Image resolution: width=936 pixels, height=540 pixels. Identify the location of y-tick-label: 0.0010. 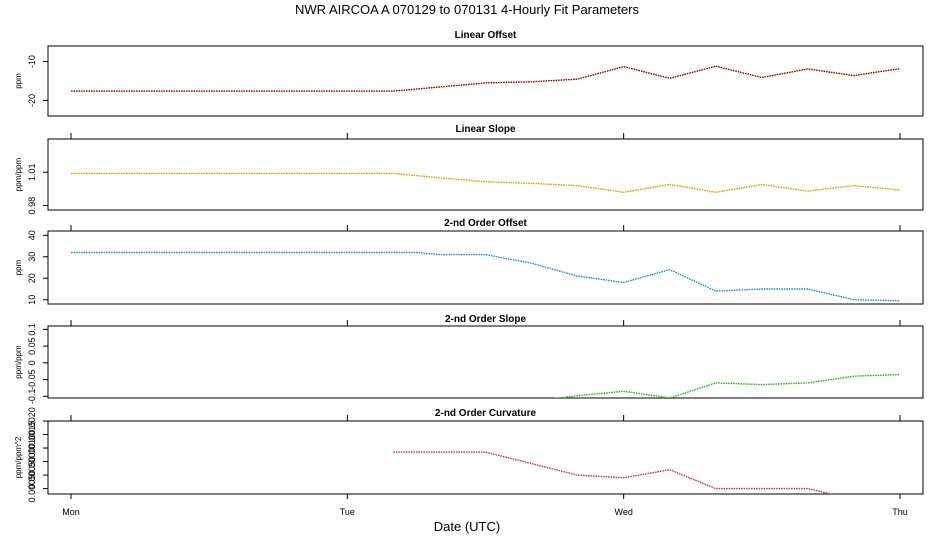
(32, 448).